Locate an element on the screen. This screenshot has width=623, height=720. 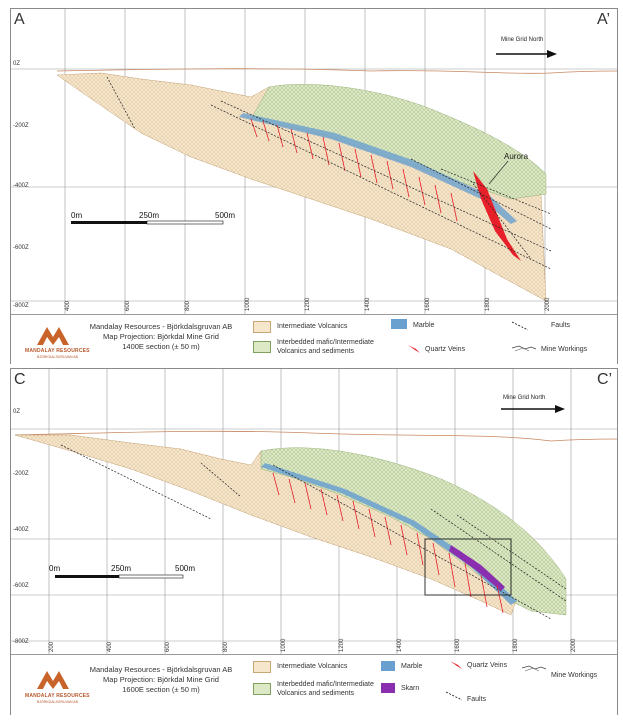
section-label-left: C is located at coordinates (20, 379).